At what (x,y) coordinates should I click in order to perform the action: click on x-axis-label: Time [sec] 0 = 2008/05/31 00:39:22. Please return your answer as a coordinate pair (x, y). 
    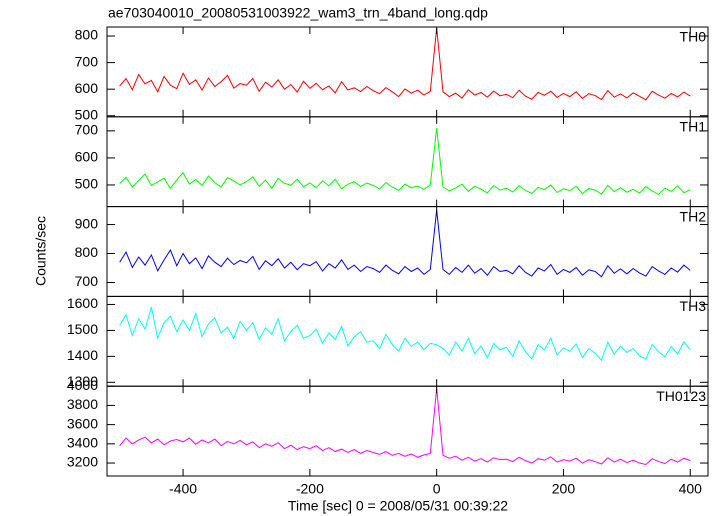
    Looking at the image, I should click on (398, 506).